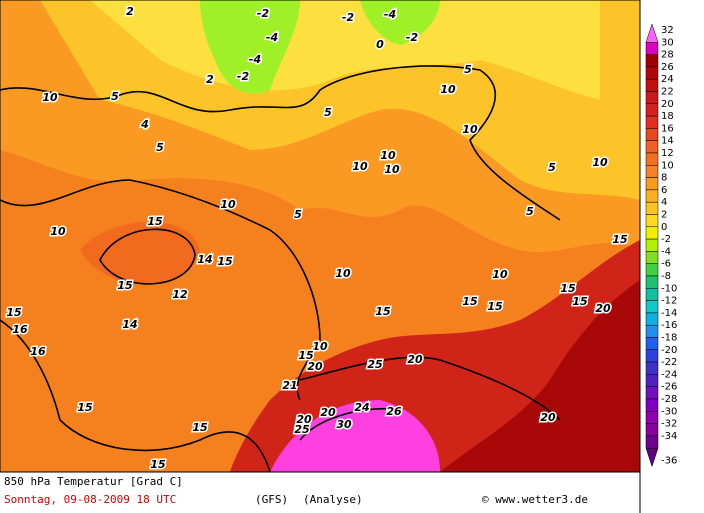 This screenshot has height=513, width=704. Describe the element at coordinates (669, 362) in the screenshot. I see `scale-label: -22` at that location.